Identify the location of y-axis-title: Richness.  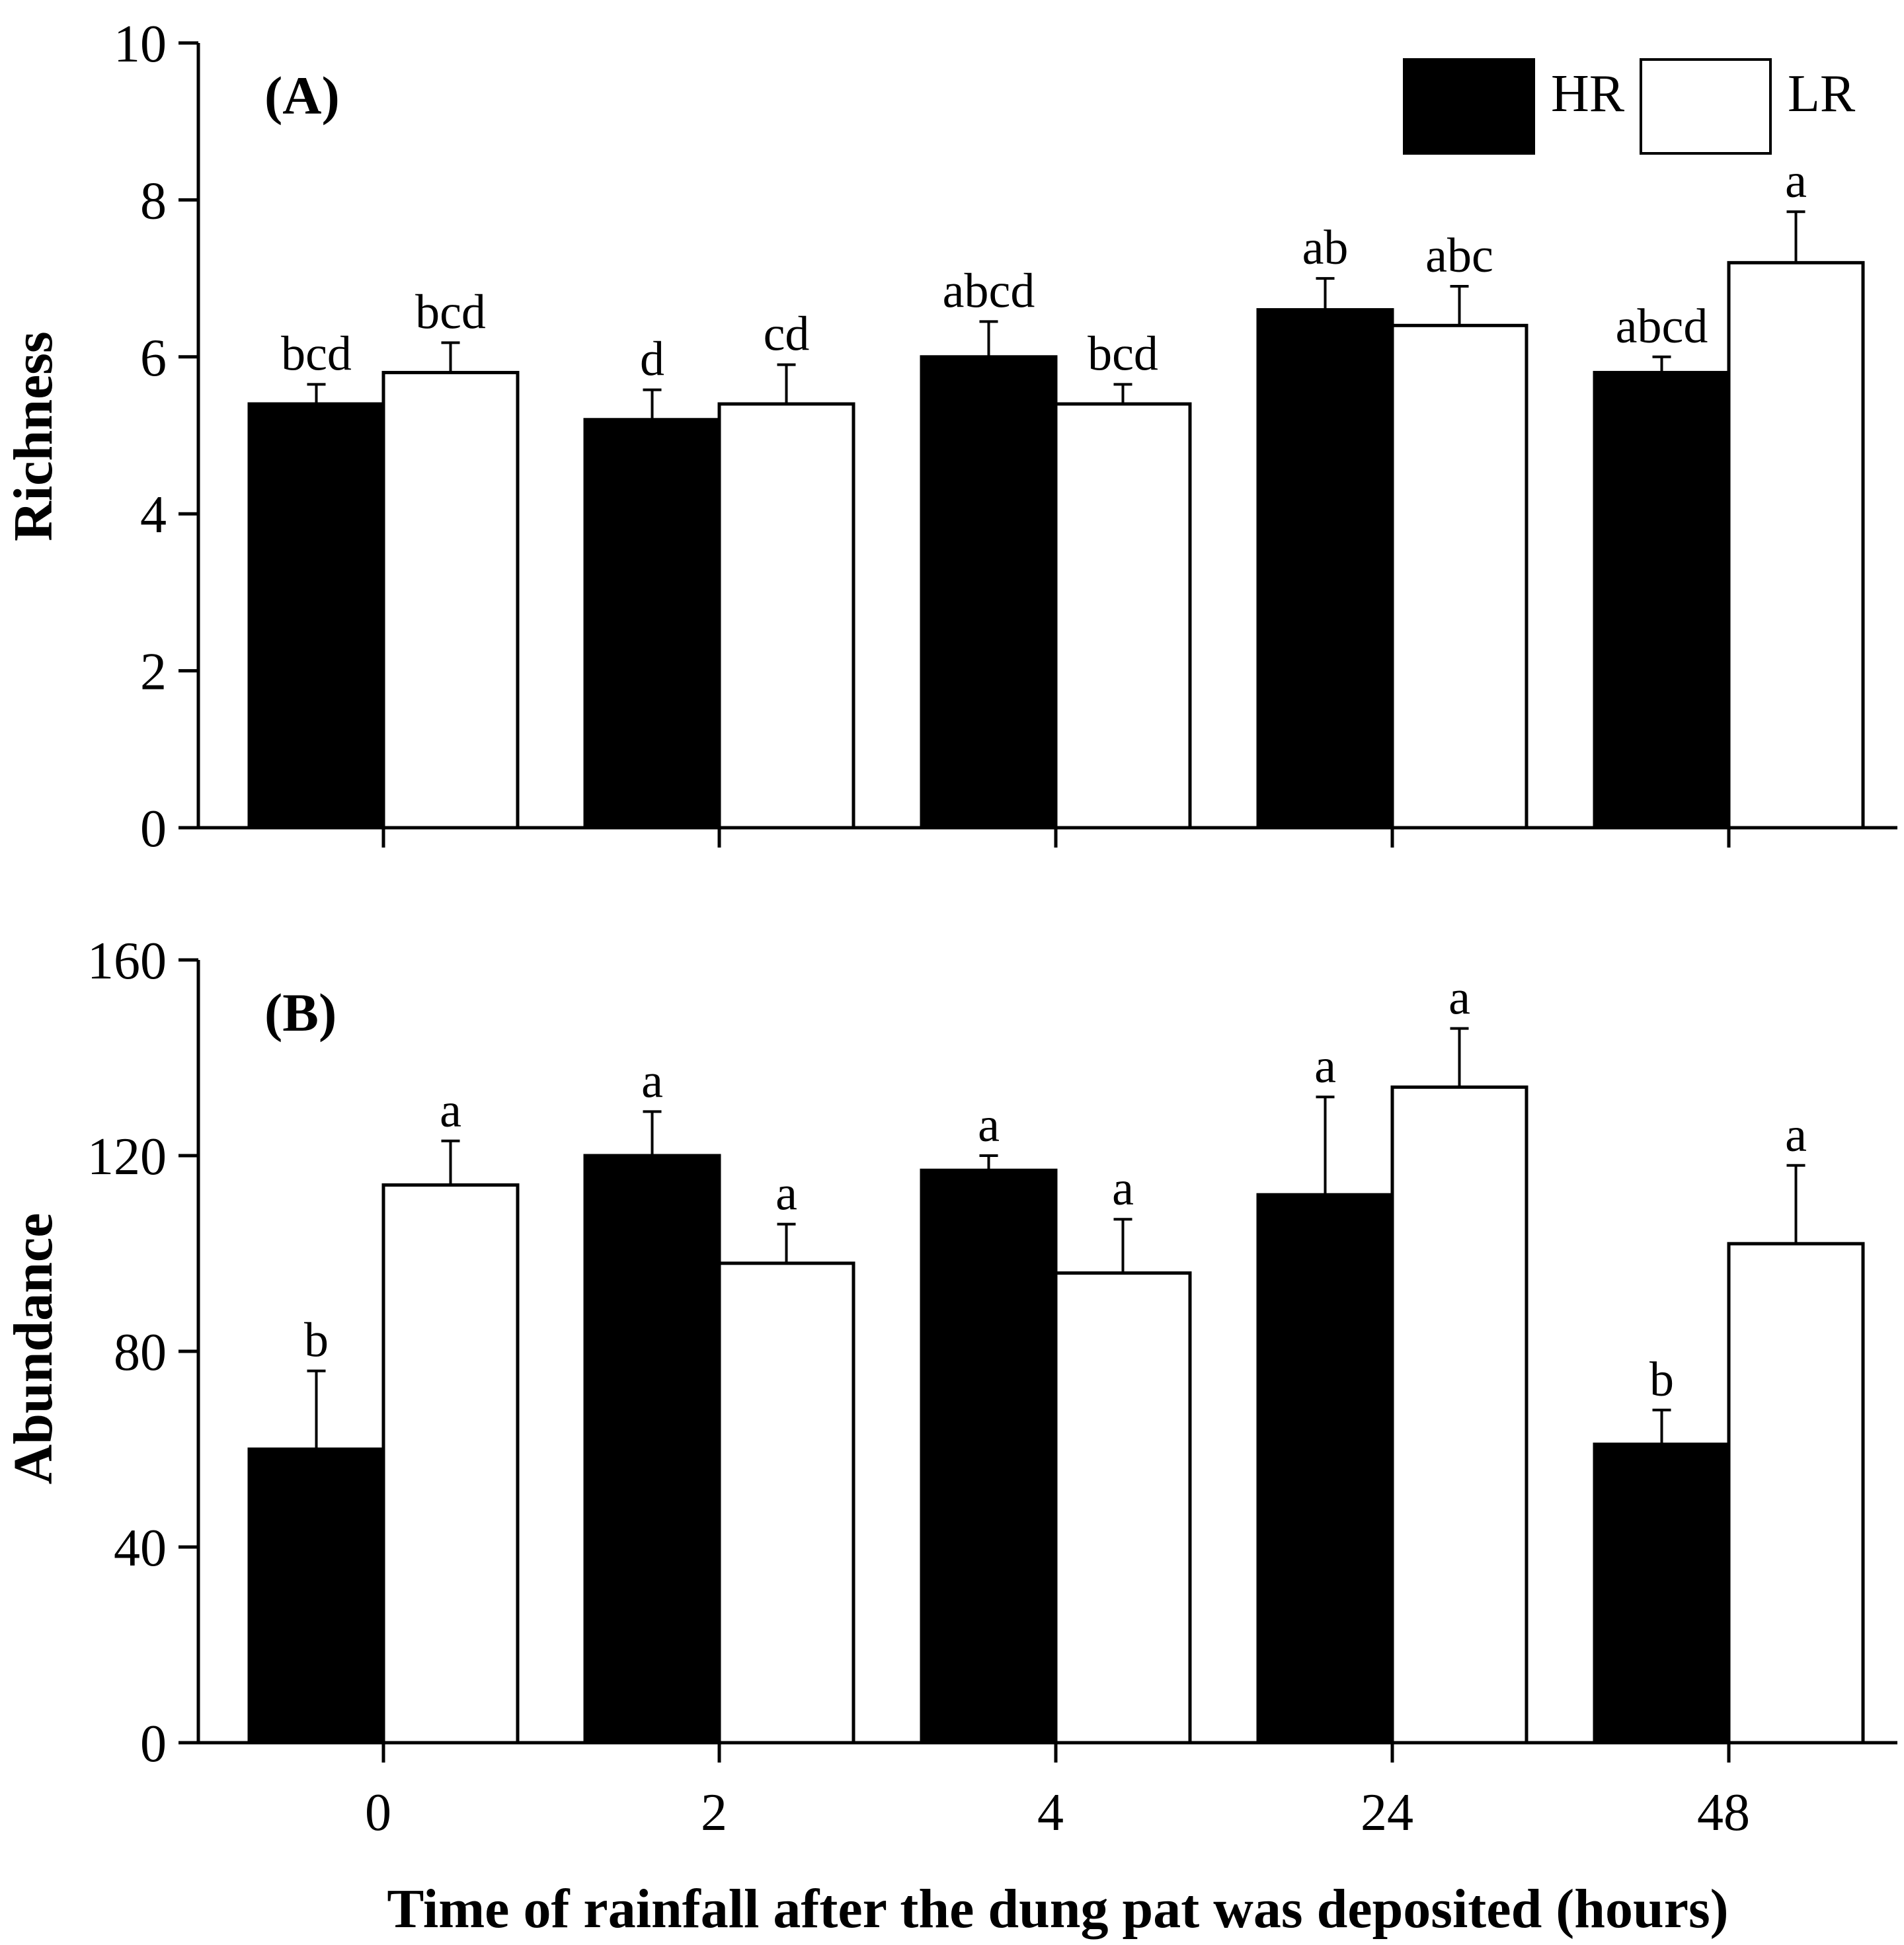
(33, 436).